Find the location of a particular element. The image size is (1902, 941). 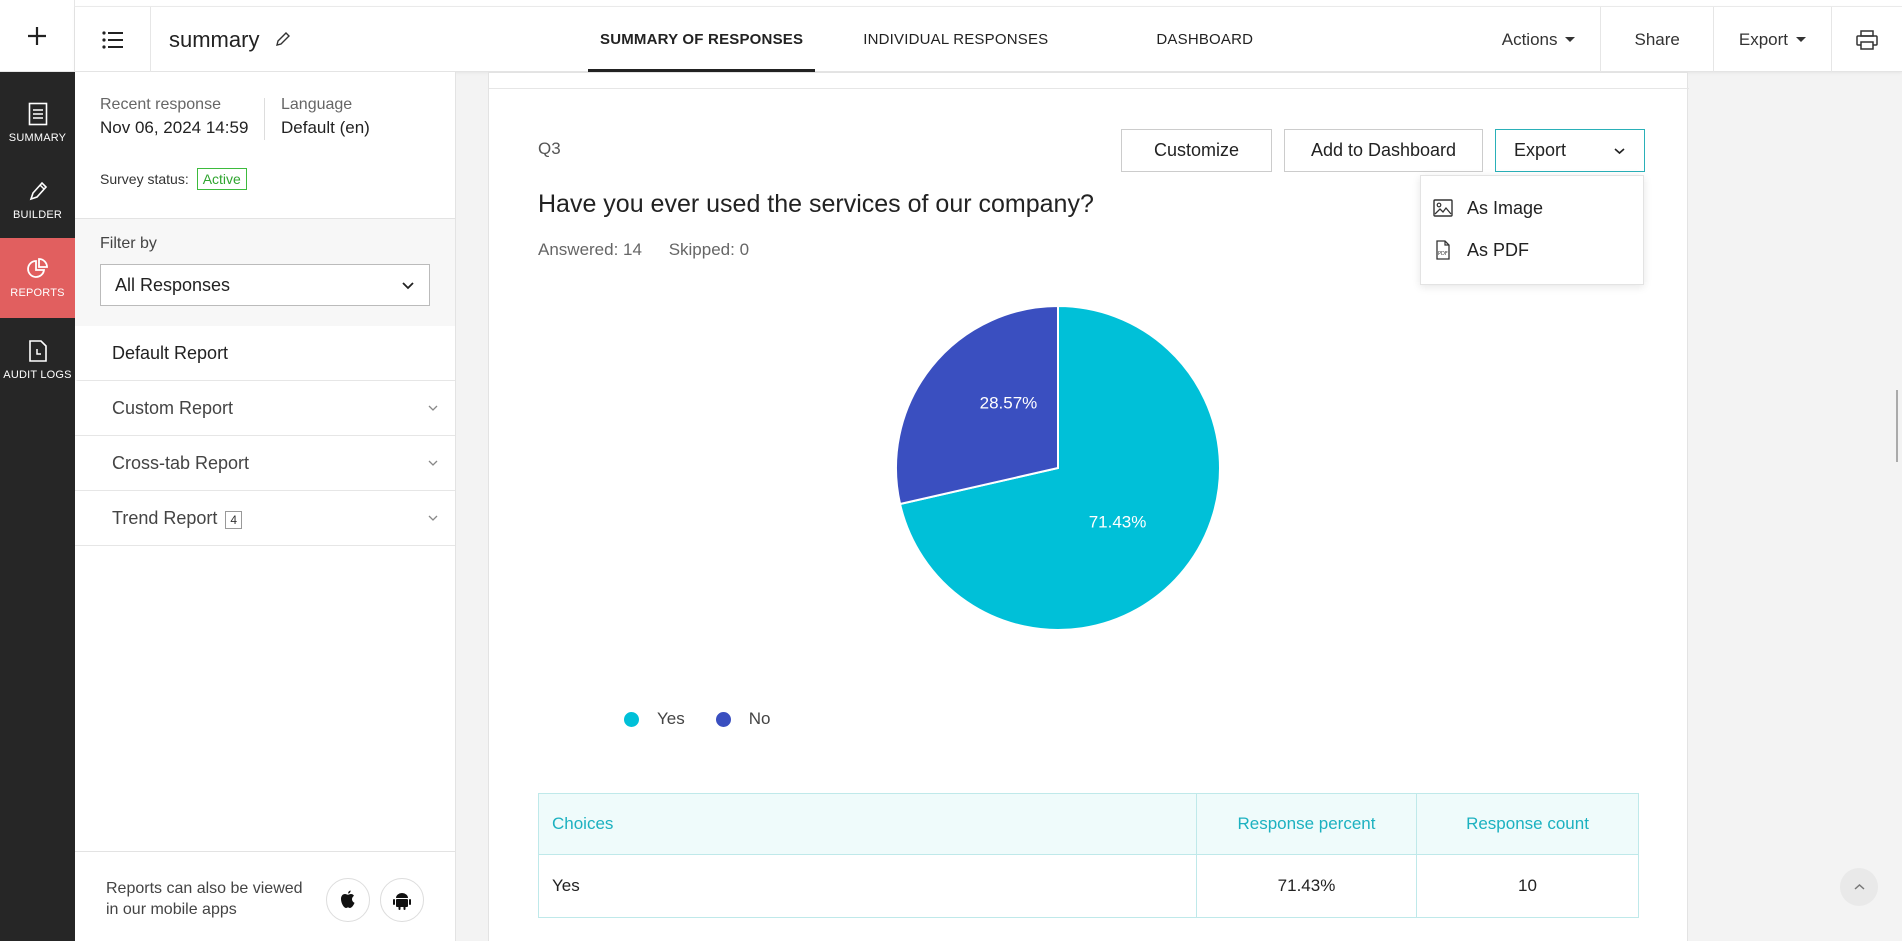

table-header-row: Choices Response percent Response count is located at coordinates (1088, 824).